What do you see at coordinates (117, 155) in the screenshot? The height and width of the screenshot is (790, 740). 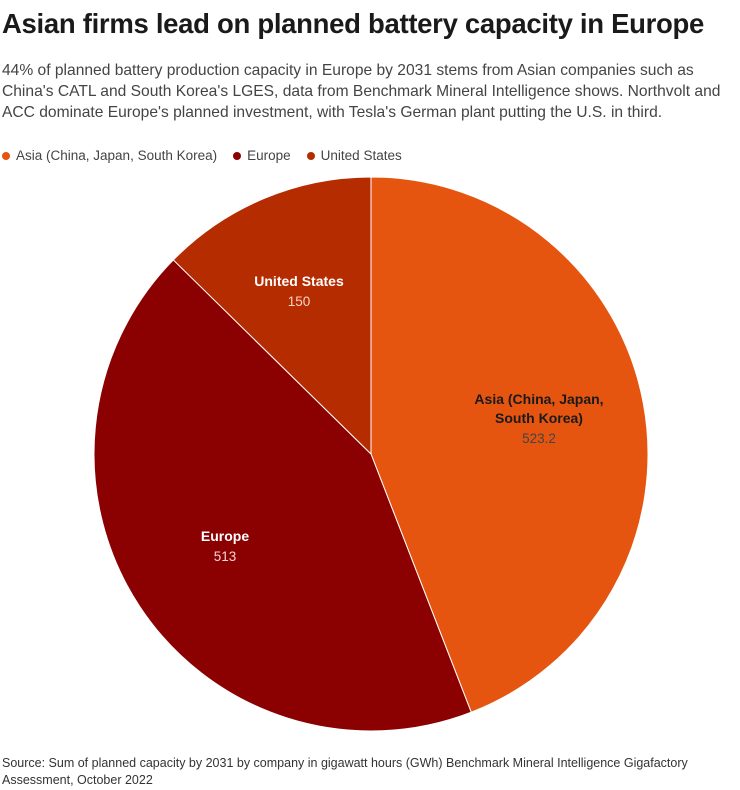 I see `legend-label-asia: Asia (China, Japan, South Korea)` at bounding box center [117, 155].